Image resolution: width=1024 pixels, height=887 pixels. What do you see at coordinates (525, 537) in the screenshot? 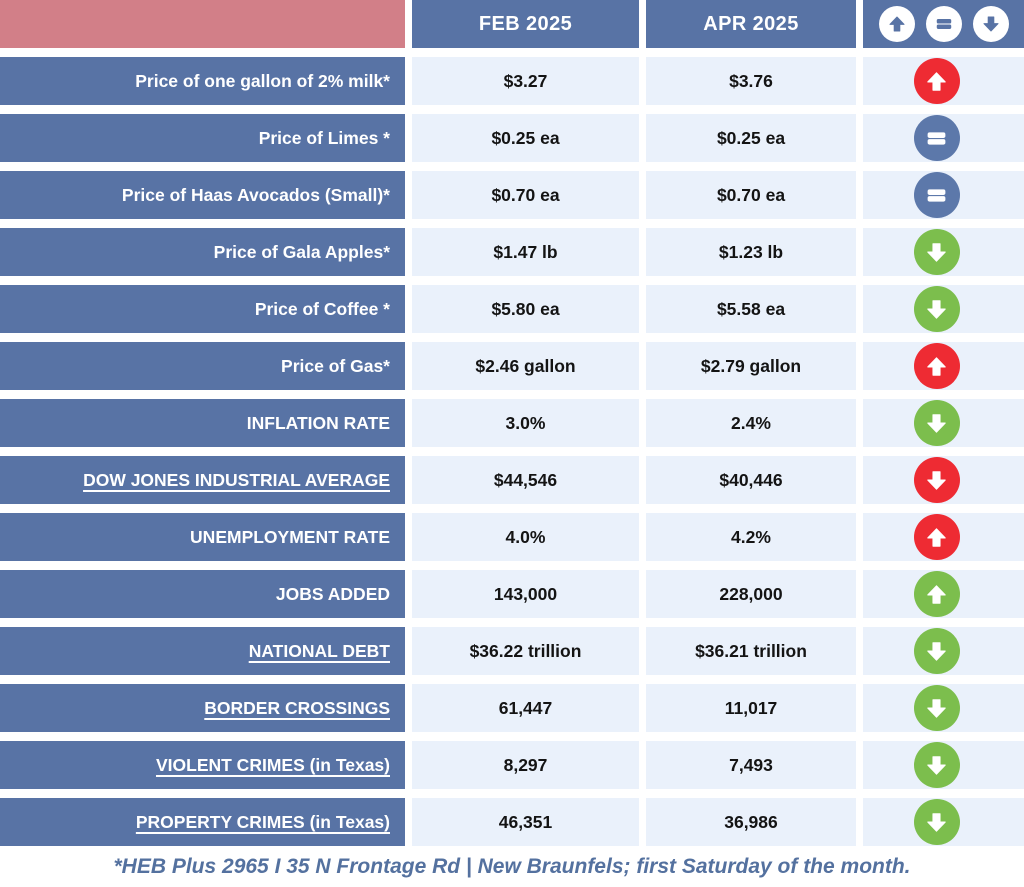
I see `feb-value: 4.0%` at bounding box center [525, 537].